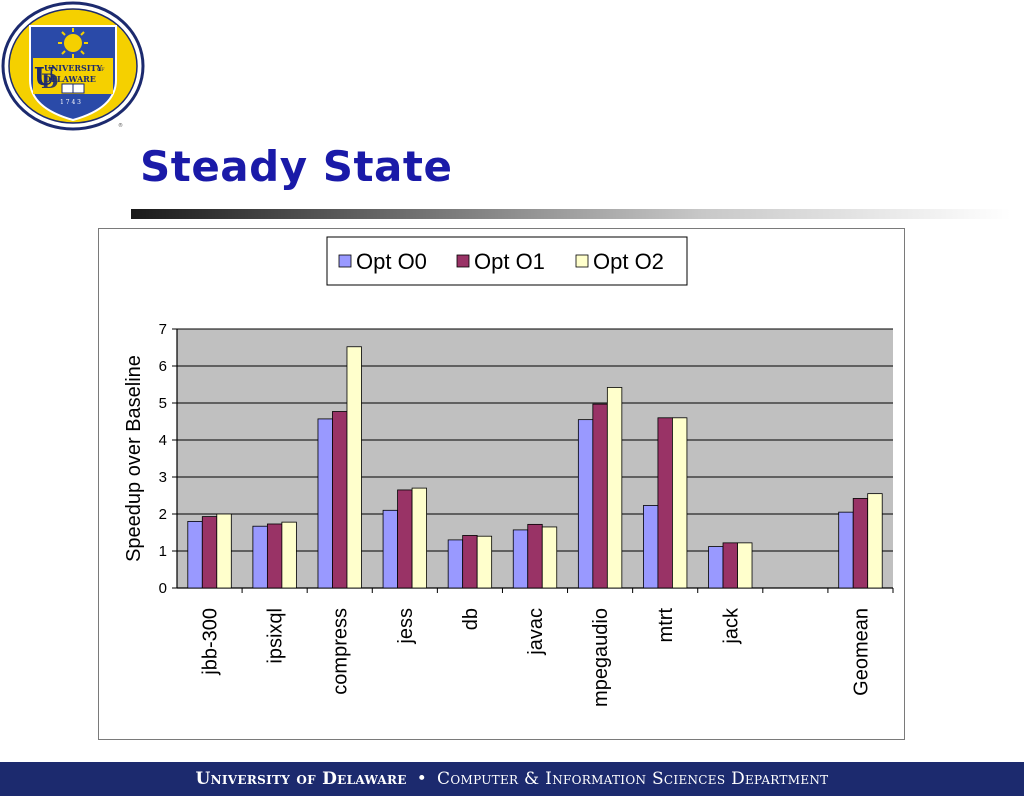 The height and width of the screenshot is (796, 1024). I want to click on university-logo: UNIVERSITY OF DELAWARE U D 1 7 4 3 ®, so click(73, 66).